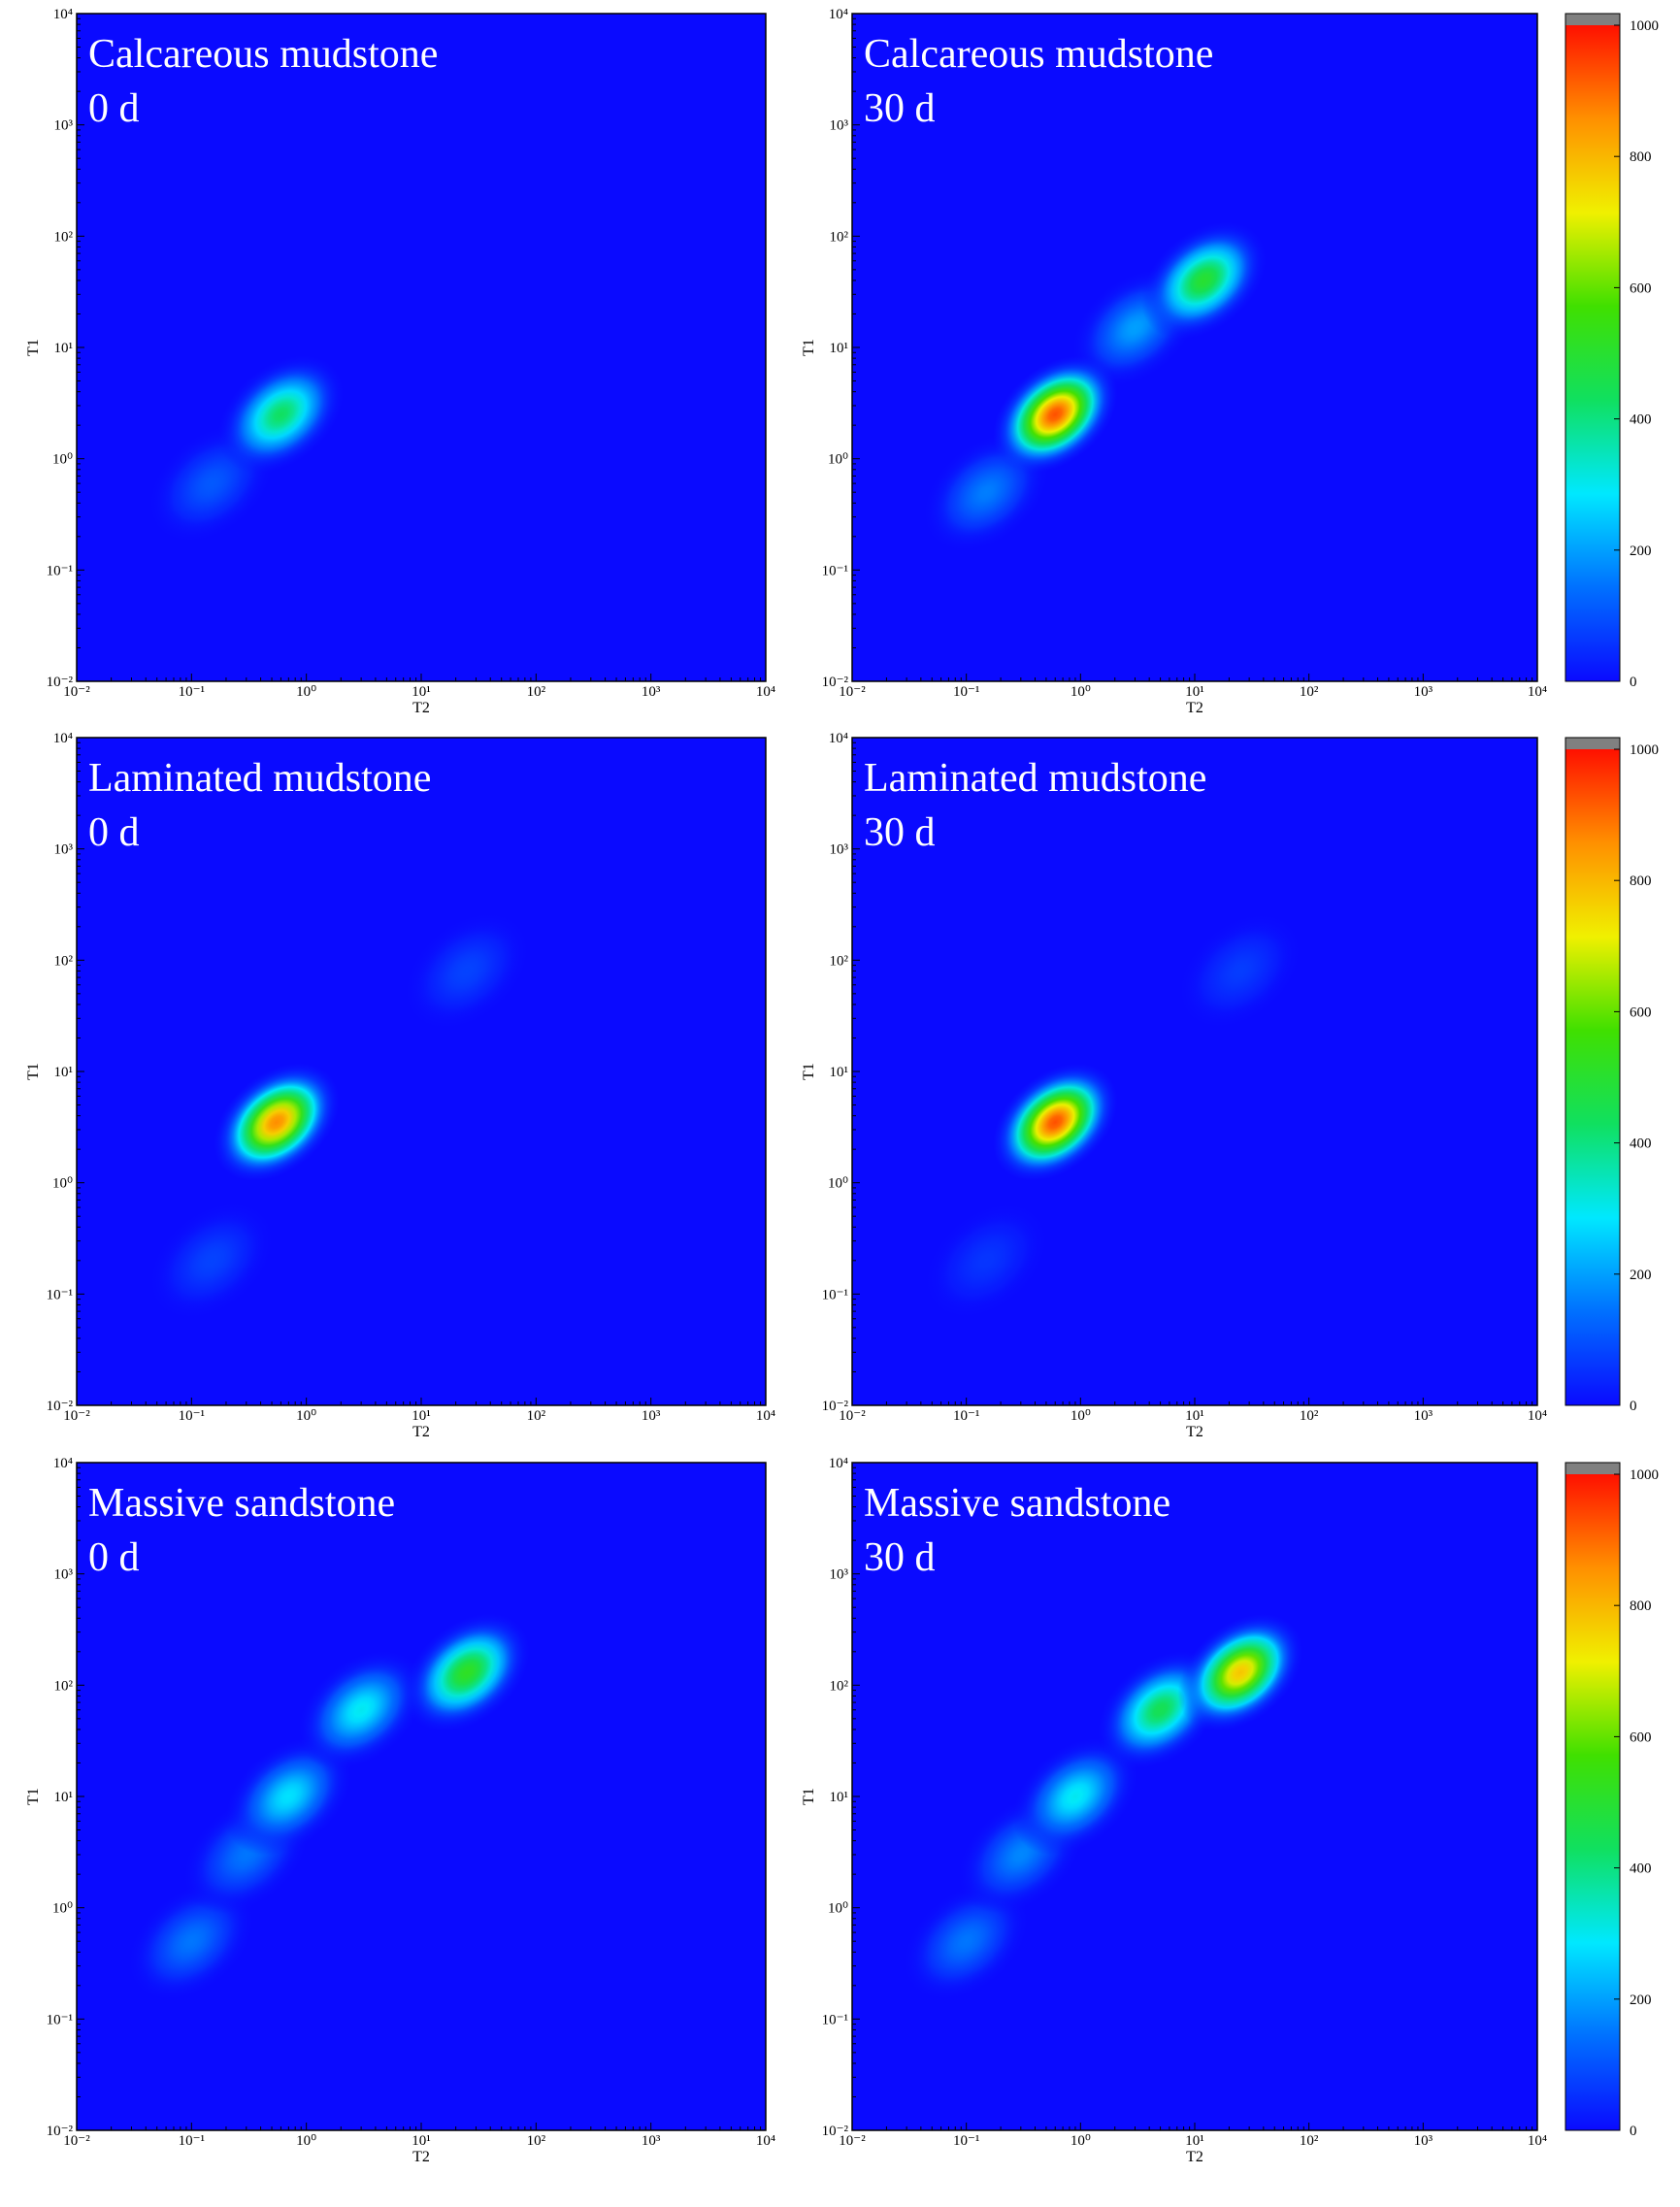 The image size is (1680, 2207). What do you see at coordinates (263, 54) in the screenshot?
I see `panel-title: Calcareous mudstone` at bounding box center [263, 54].